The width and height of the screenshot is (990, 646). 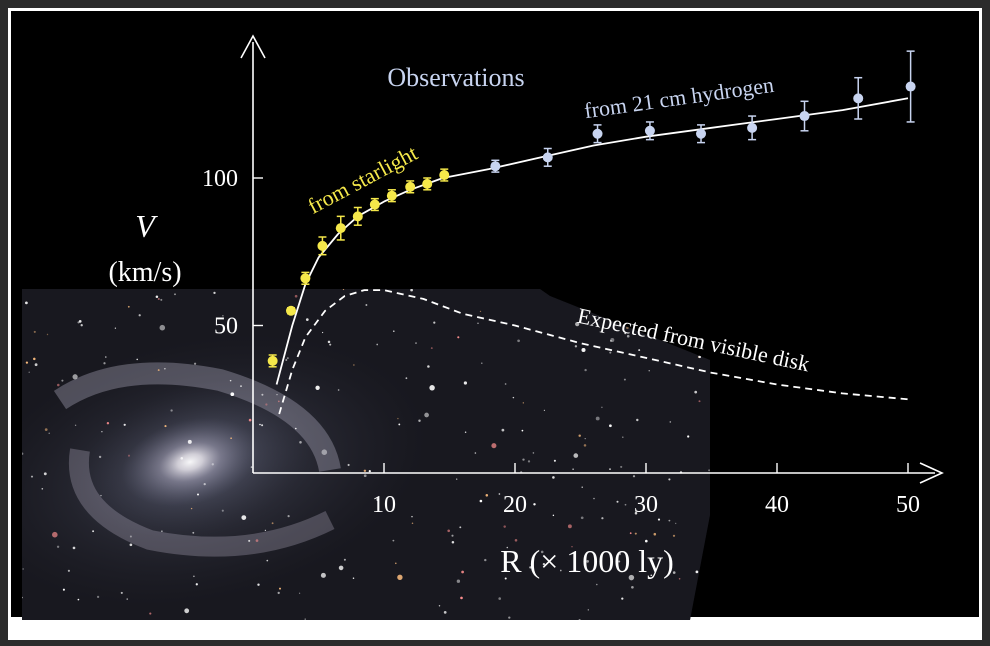 I want to click on series-hydrogen, so click(x=703, y=111).